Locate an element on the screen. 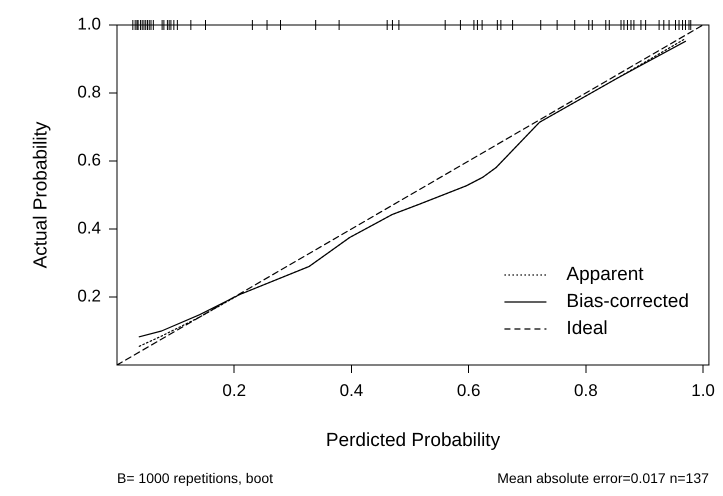 This screenshot has width=723, height=496. x-tick-label: 0.6 is located at coordinates (468, 390).